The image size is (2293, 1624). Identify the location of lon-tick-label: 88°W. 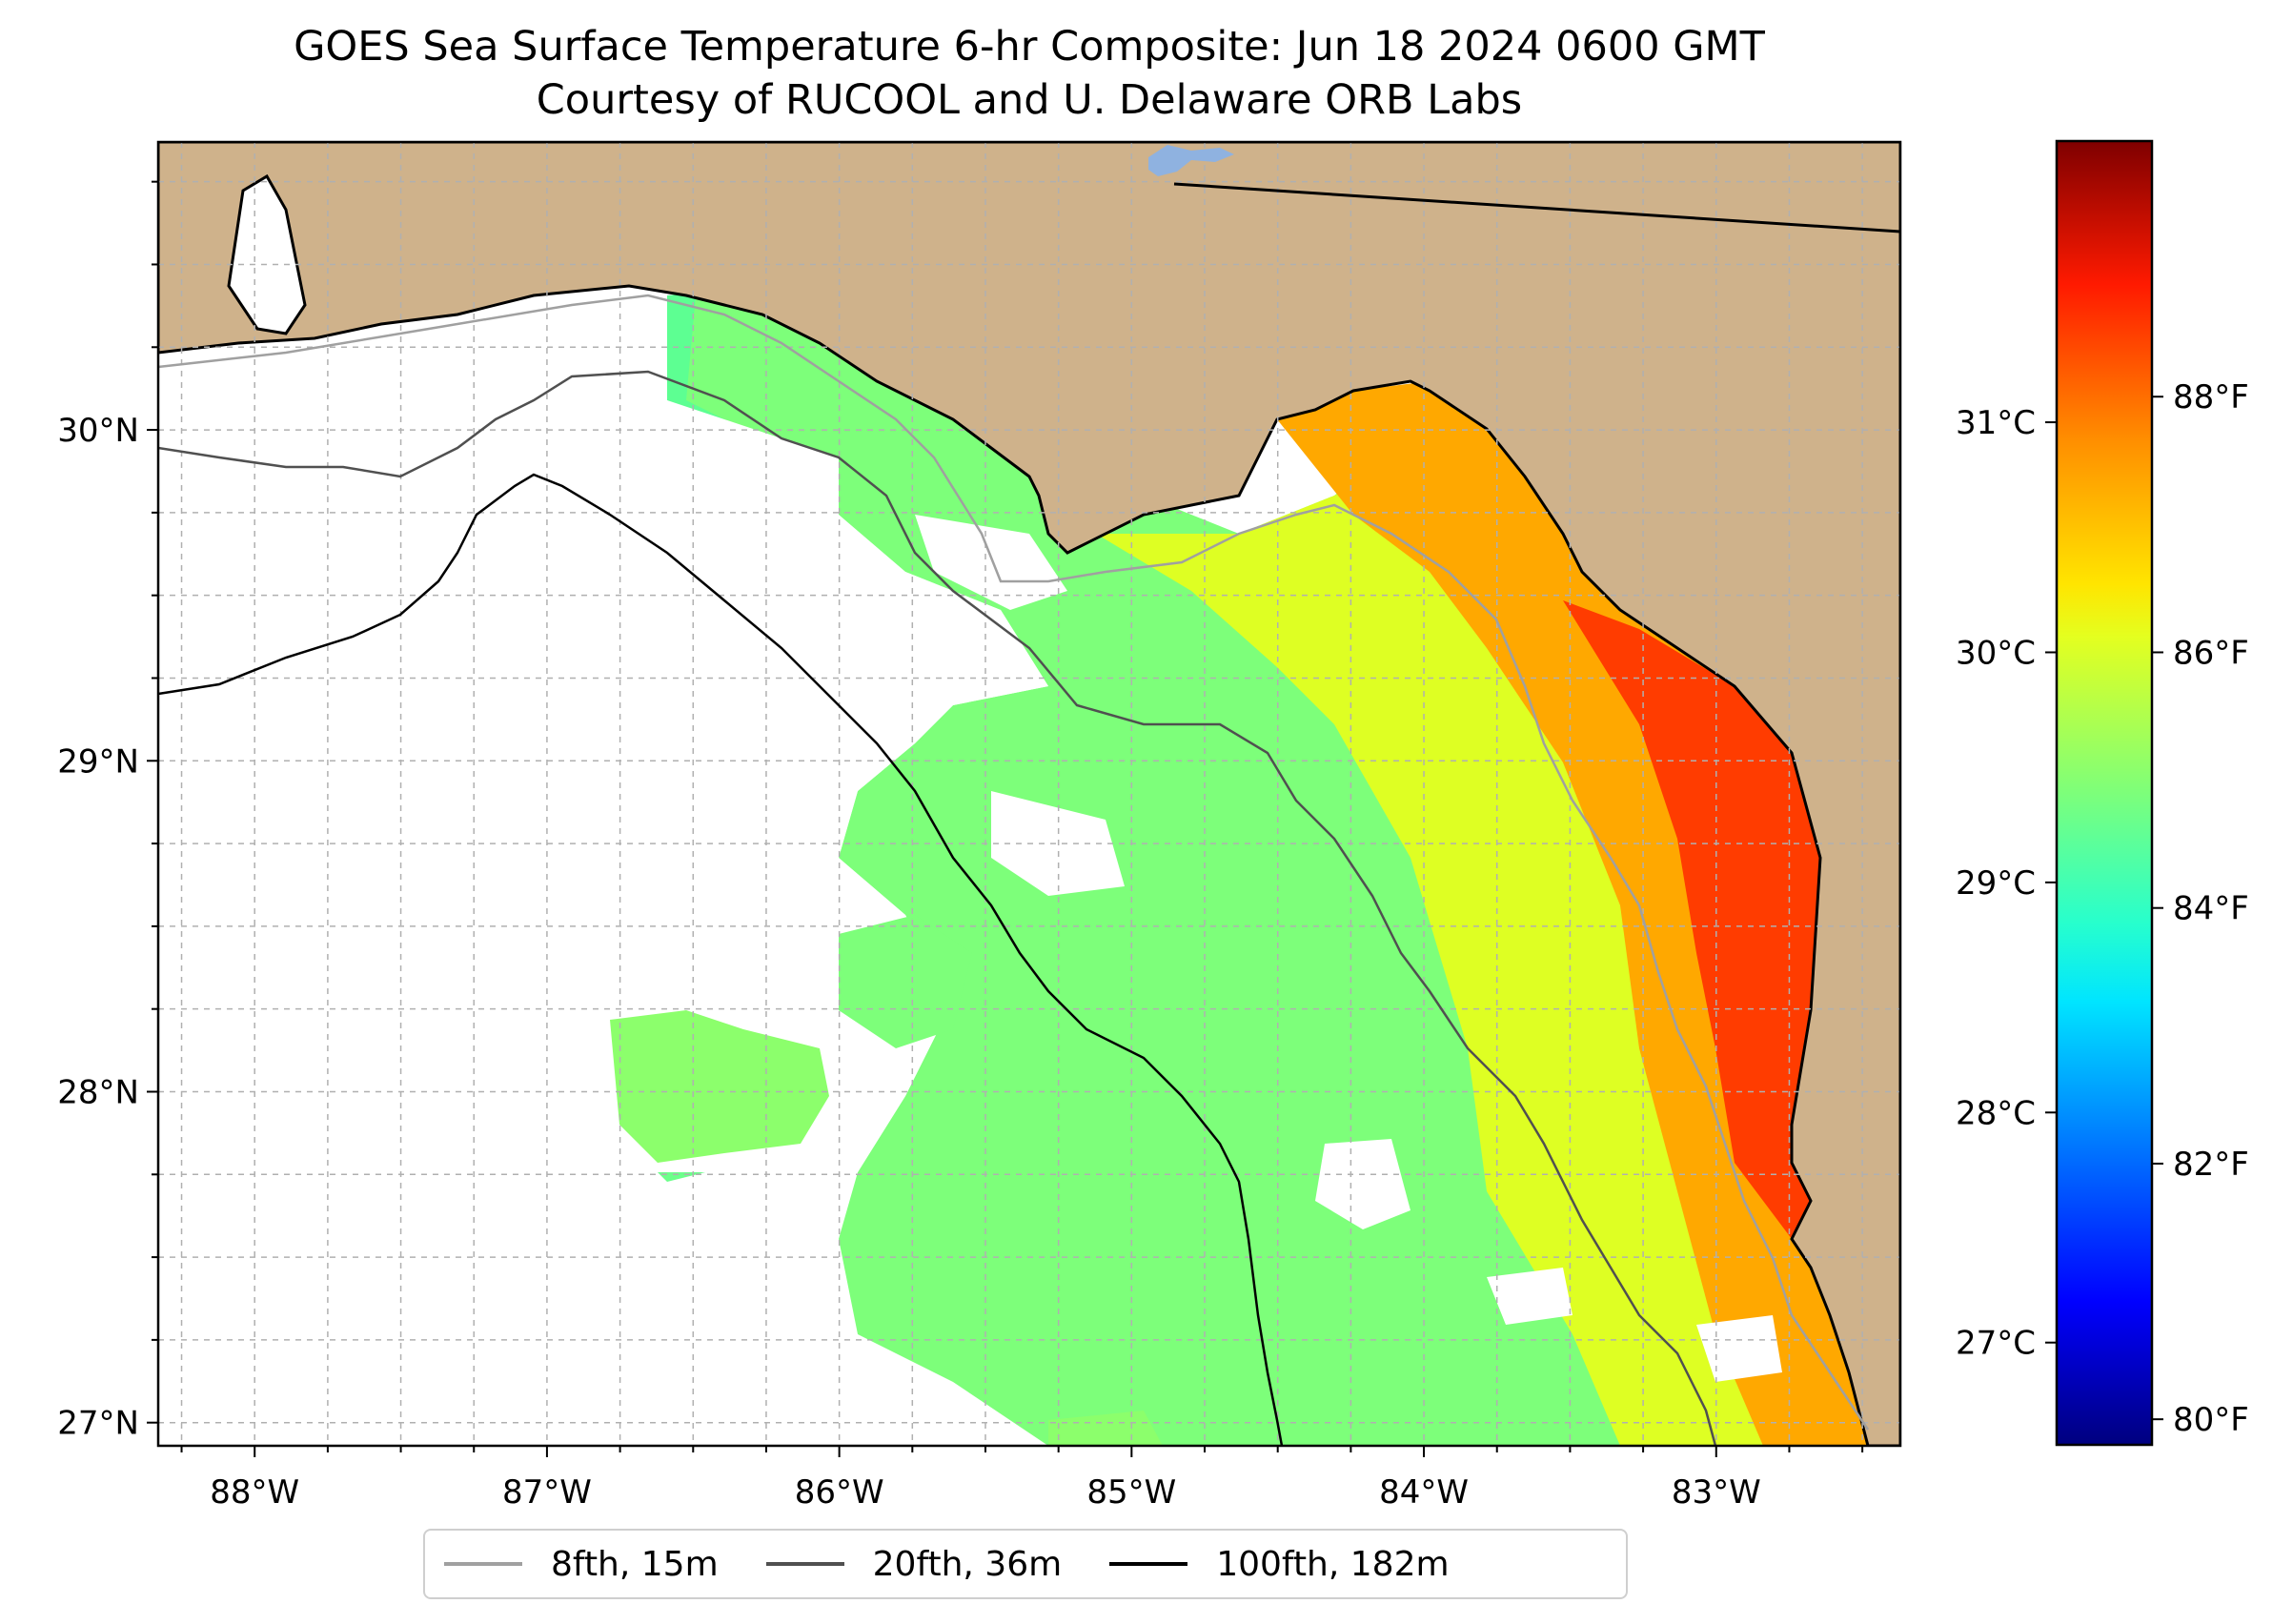
(255, 1492).